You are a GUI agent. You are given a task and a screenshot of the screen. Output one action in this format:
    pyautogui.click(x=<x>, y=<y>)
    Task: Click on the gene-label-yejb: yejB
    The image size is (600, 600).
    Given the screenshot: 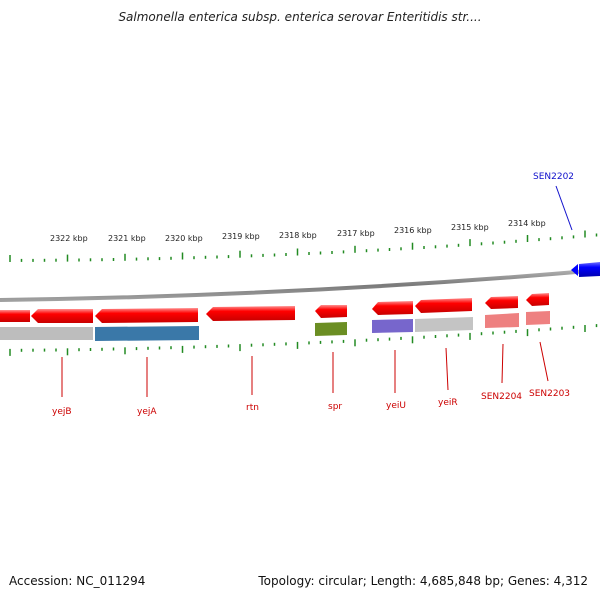 What is the action you would take?
    pyautogui.click(x=62, y=412)
    